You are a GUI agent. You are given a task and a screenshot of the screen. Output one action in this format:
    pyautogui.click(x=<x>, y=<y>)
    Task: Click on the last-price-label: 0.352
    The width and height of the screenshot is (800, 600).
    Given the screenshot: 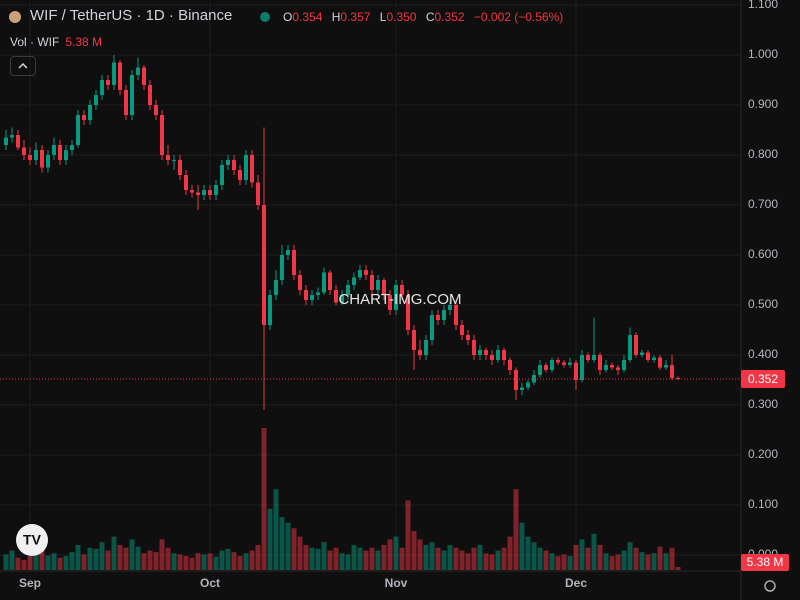 What is the action you would take?
    pyautogui.click(x=763, y=379)
    